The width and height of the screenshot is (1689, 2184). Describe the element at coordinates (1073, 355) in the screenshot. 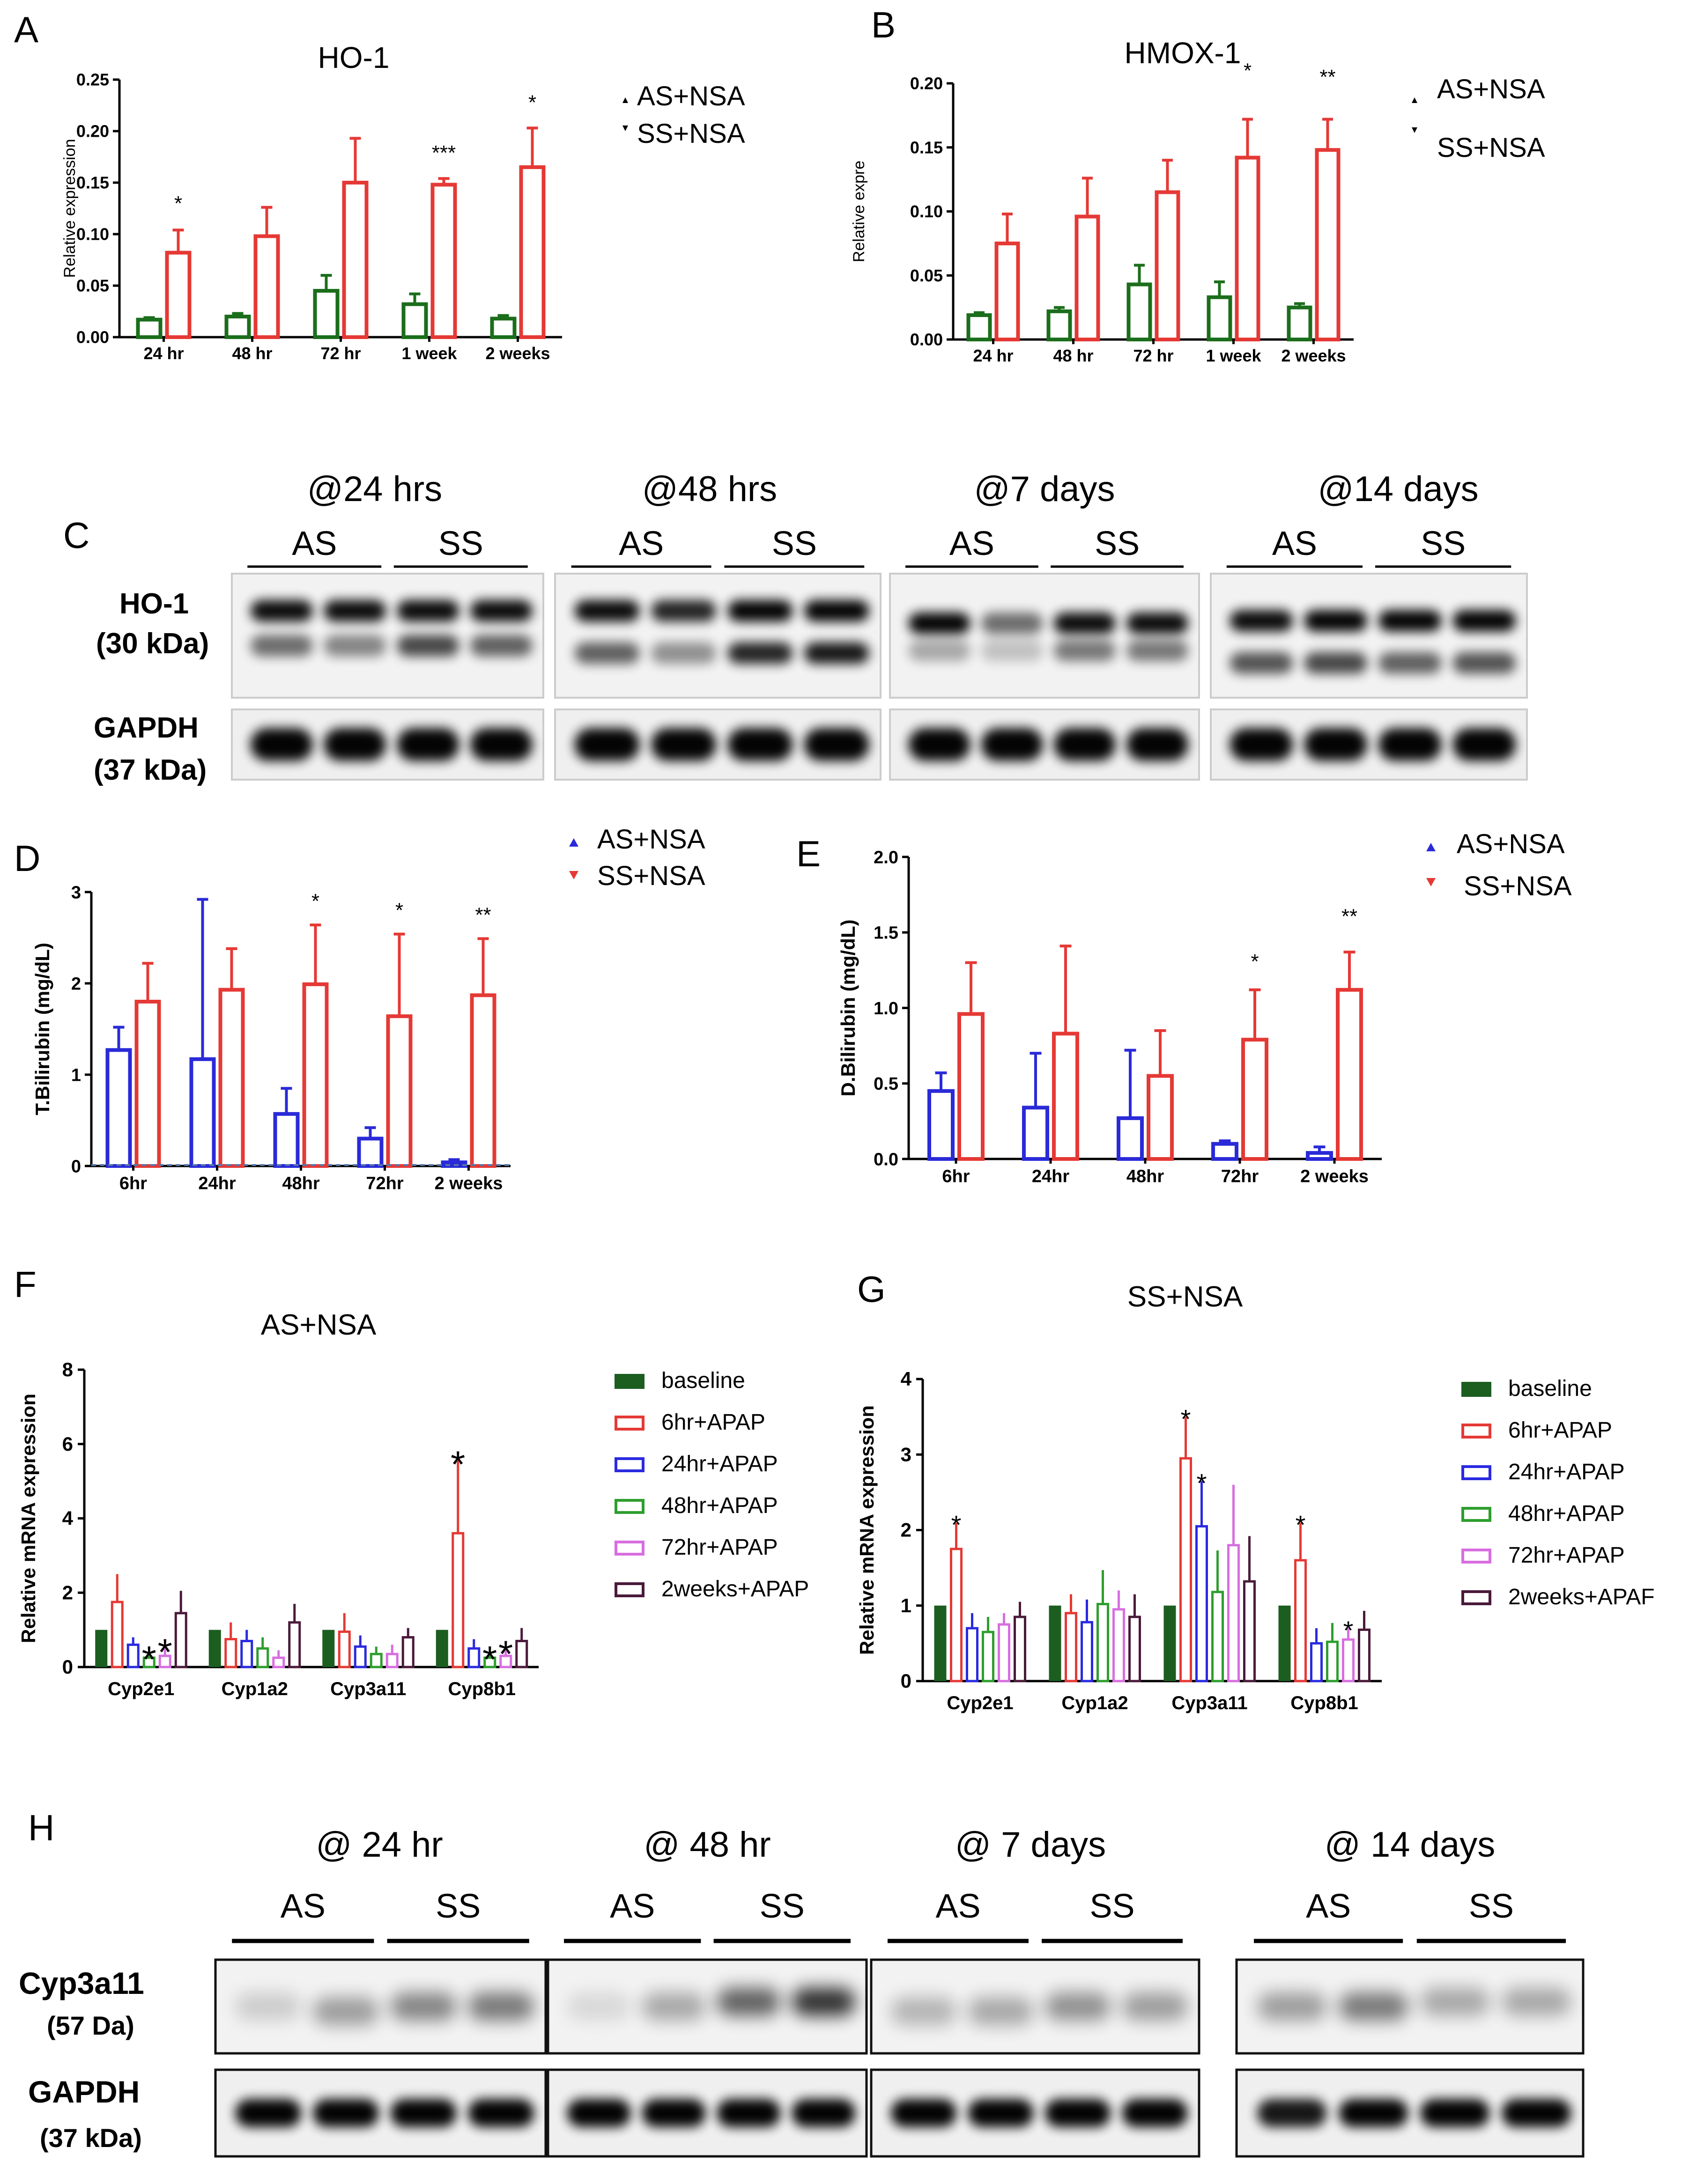

I see `x-tick-label: 48 hr` at that location.